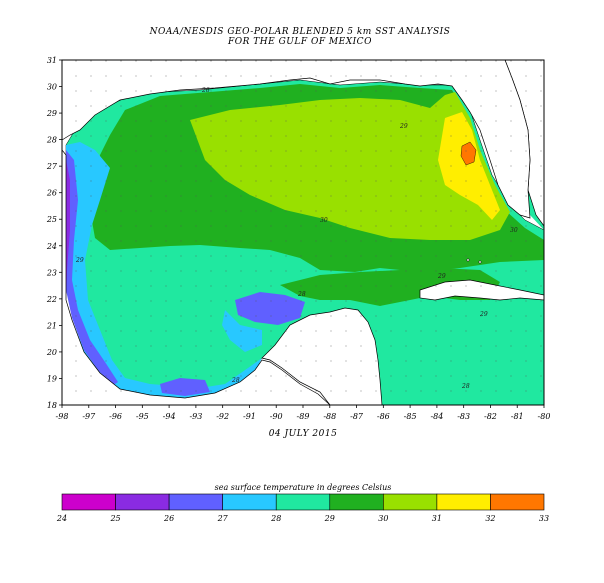 The height and width of the screenshot is (583, 604). Describe the element at coordinates (544, 518) in the screenshot. I see `colorbar-label: 33` at that location.